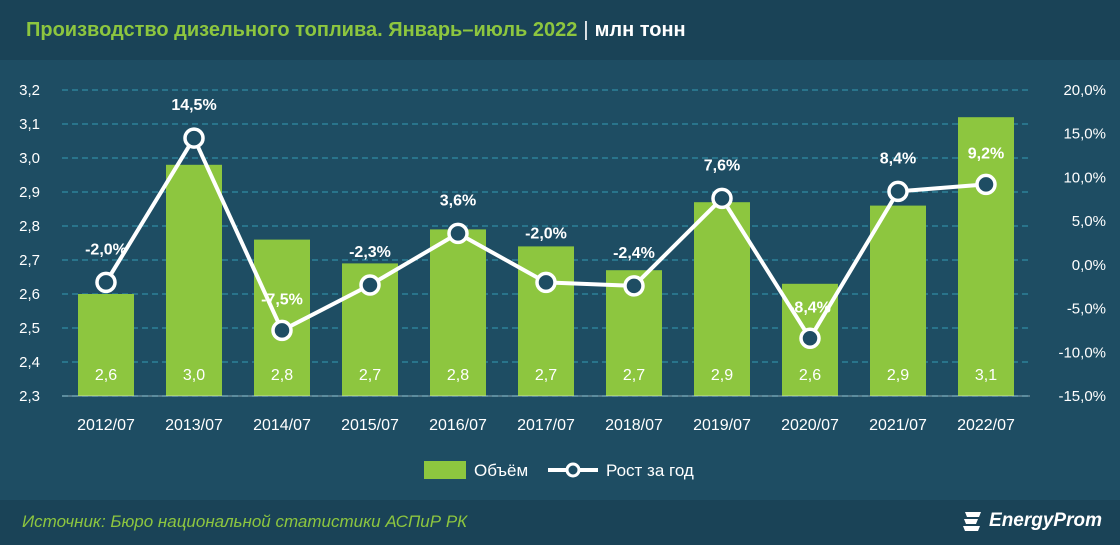 The width and height of the screenshot is (1120, 545). Describe the element at coordinates (1084, 134) in the screenshot. I see `y-right-tick-label: 15,0%` at that location.